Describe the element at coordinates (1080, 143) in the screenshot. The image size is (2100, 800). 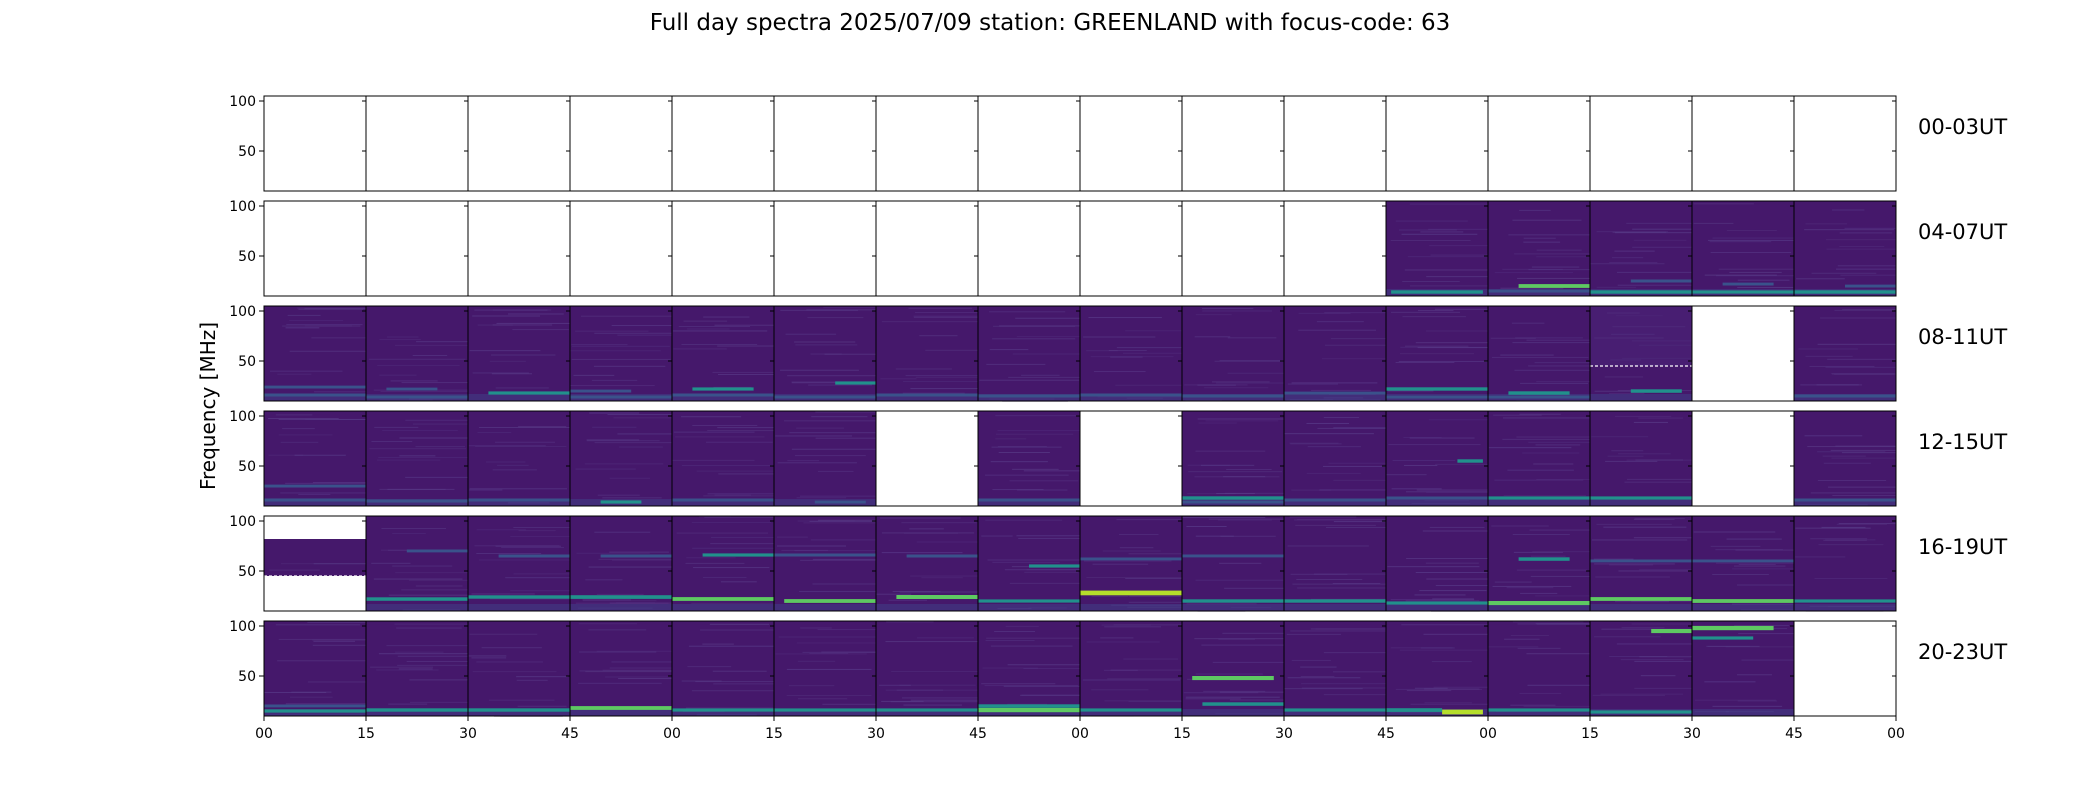
I see `row-00-03UT` at that location.